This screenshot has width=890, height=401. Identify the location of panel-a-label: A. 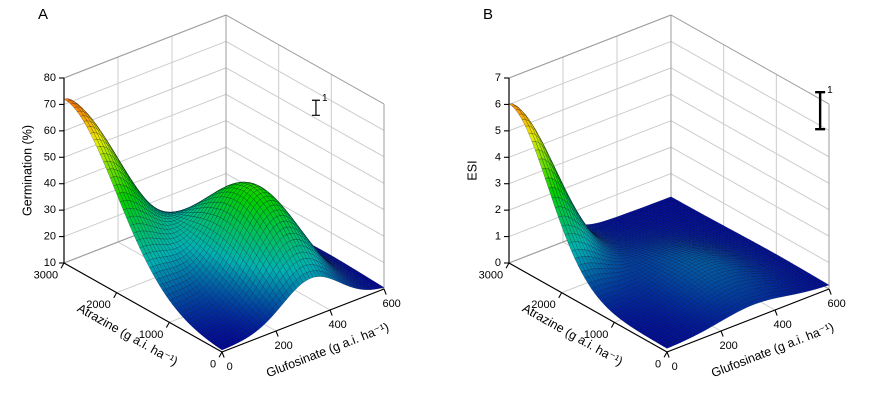
(43, 14).